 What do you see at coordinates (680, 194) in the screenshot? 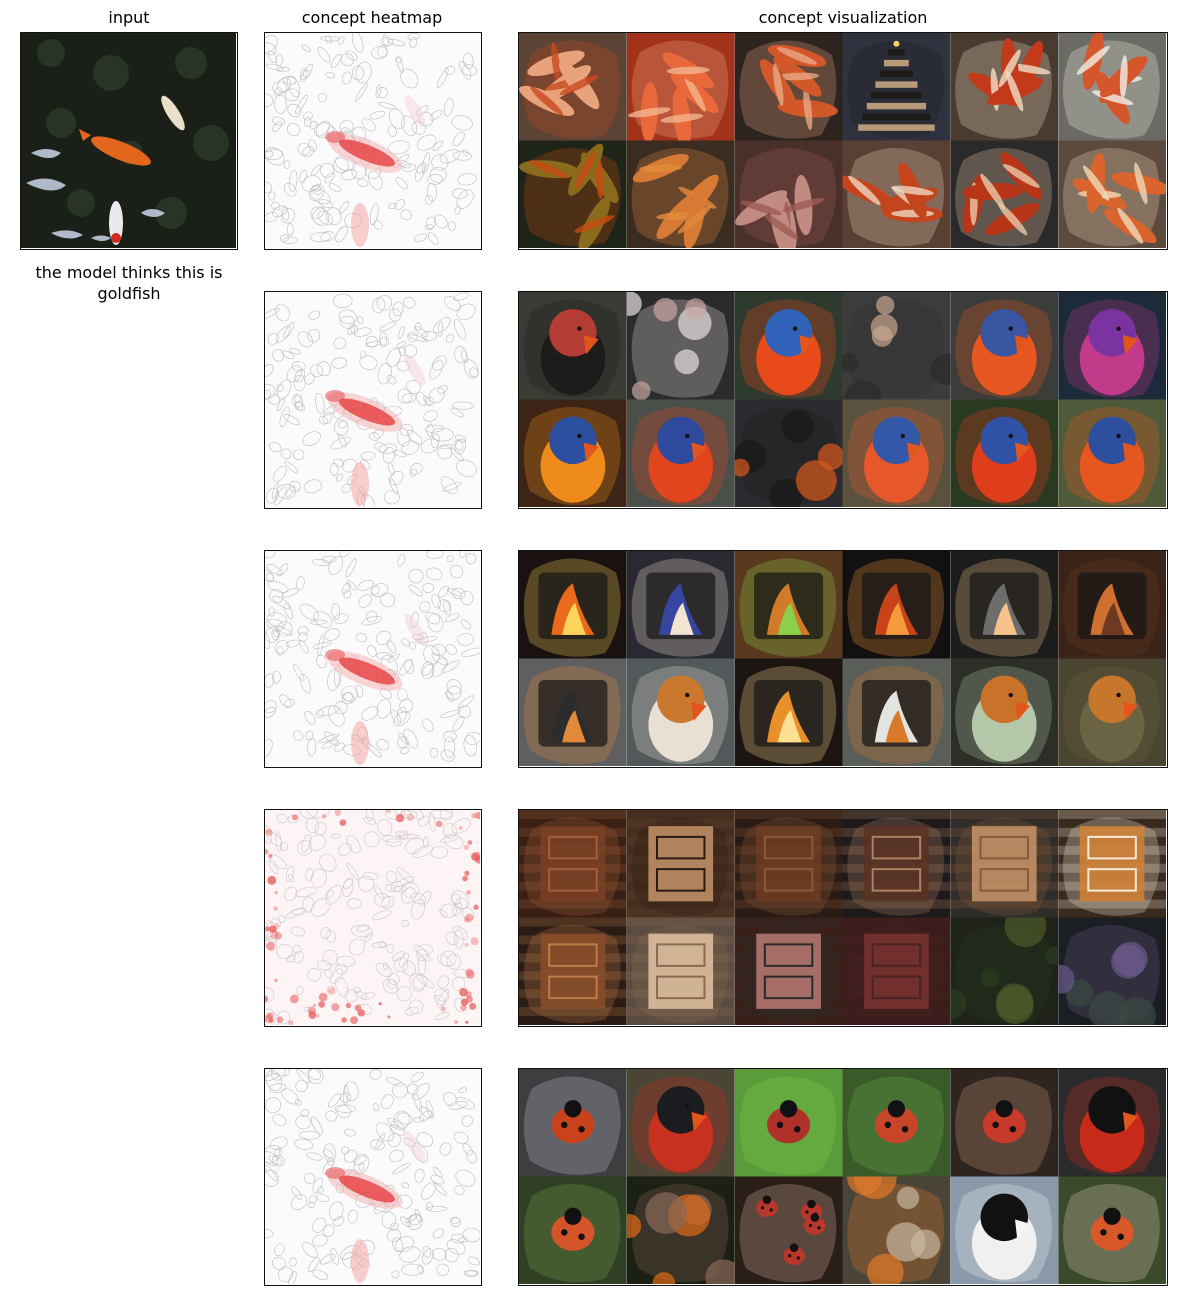
I see `crab-claw-icon` at bounding box center [680, 194].